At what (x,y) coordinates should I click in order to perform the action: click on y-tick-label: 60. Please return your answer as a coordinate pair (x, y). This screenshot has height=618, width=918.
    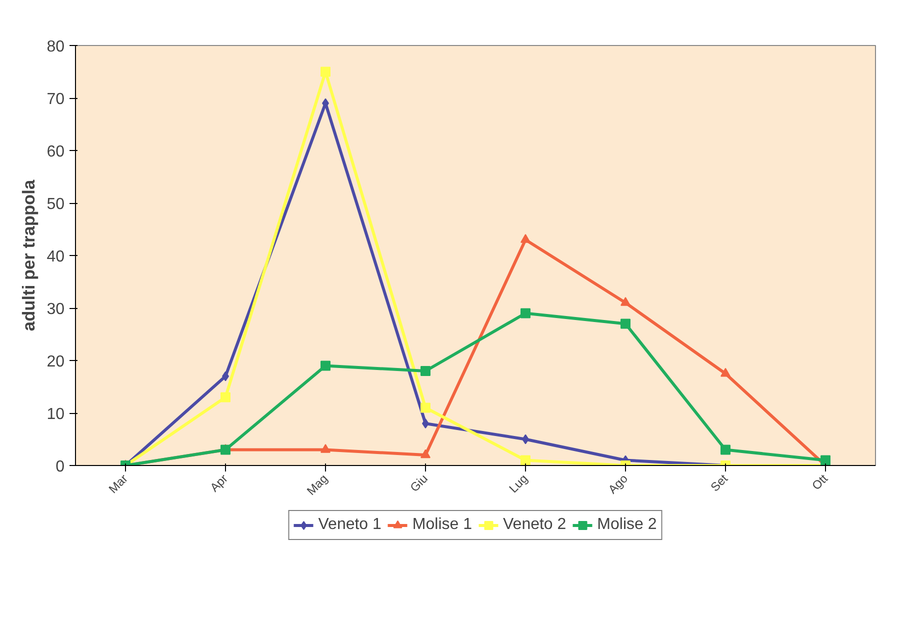
    Looking at the image, I should click on (55, 152).